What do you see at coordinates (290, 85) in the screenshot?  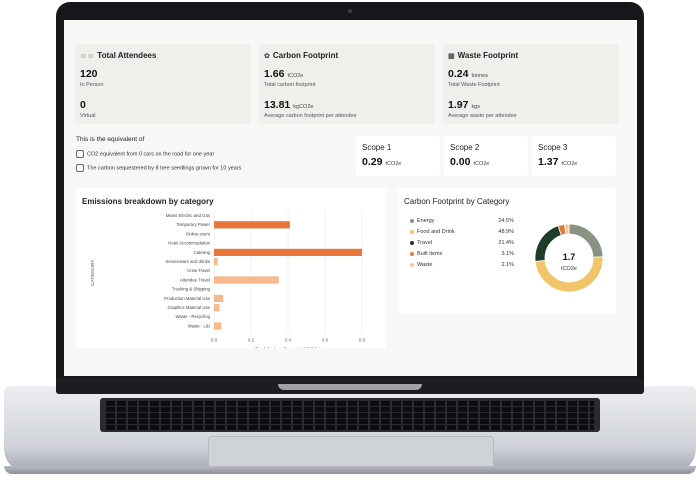 I see `carbon-total-label: Total carbon footprint` at bounding box center [290, 85].